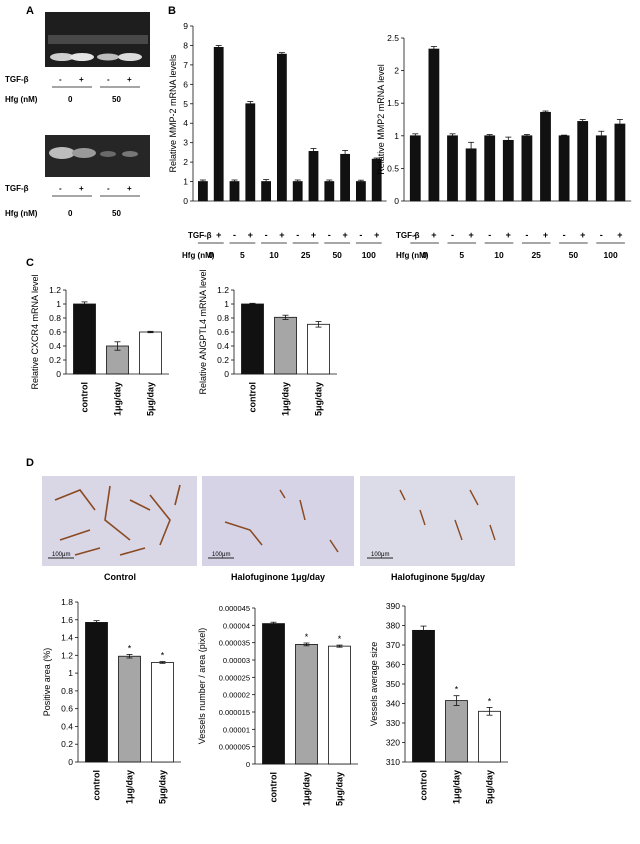  Describe the element at coordinates (438, 577) in the screenshot. I see `image-caption: Halofuginone 5μg/day` at that location.